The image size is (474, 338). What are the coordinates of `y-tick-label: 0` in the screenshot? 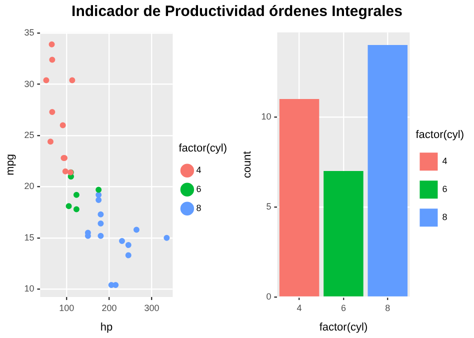 It's located at (269, 296).